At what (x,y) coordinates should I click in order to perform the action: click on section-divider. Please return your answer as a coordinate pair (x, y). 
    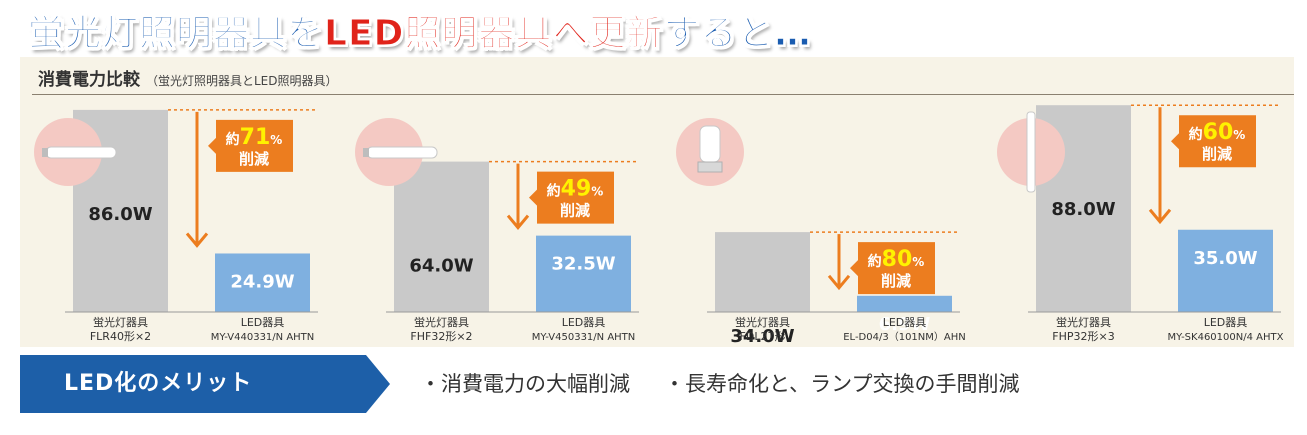
    Looking at the image, I should click on (663, 94).